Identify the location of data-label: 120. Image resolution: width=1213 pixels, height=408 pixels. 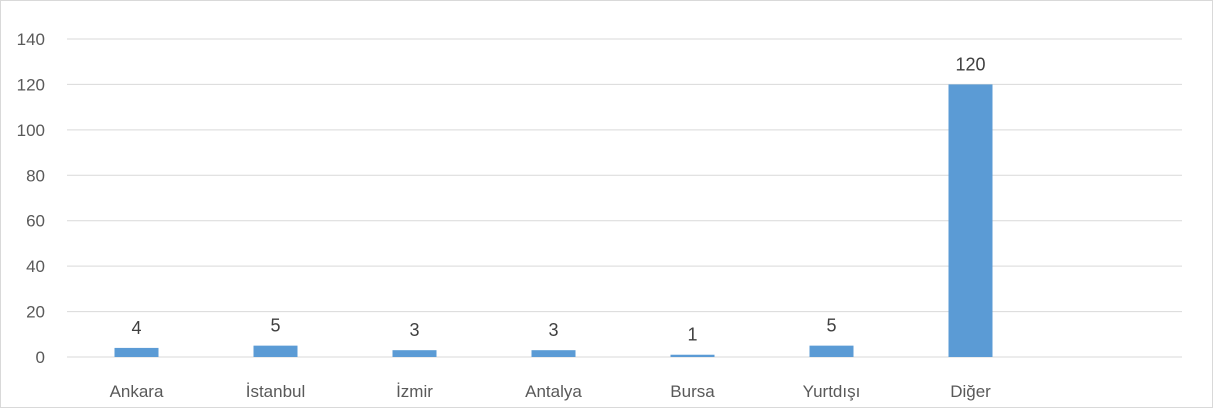
(970, 64).